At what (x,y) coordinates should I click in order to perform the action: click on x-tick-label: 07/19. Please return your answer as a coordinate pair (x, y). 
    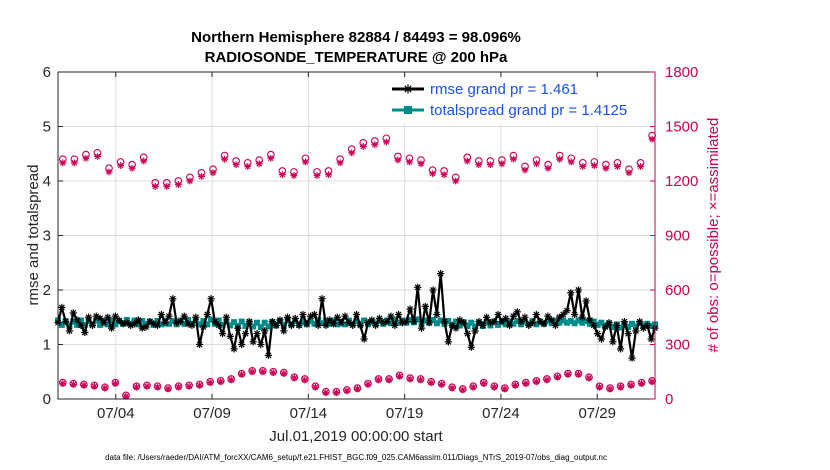
    Looking at the image, I should click on (405, 413).